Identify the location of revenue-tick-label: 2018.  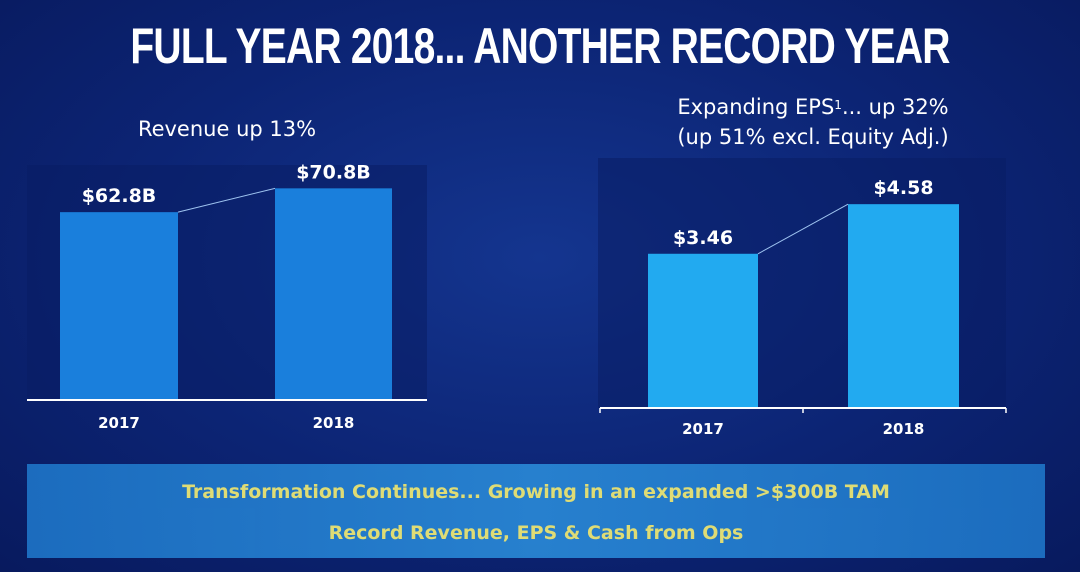
(334, 423).